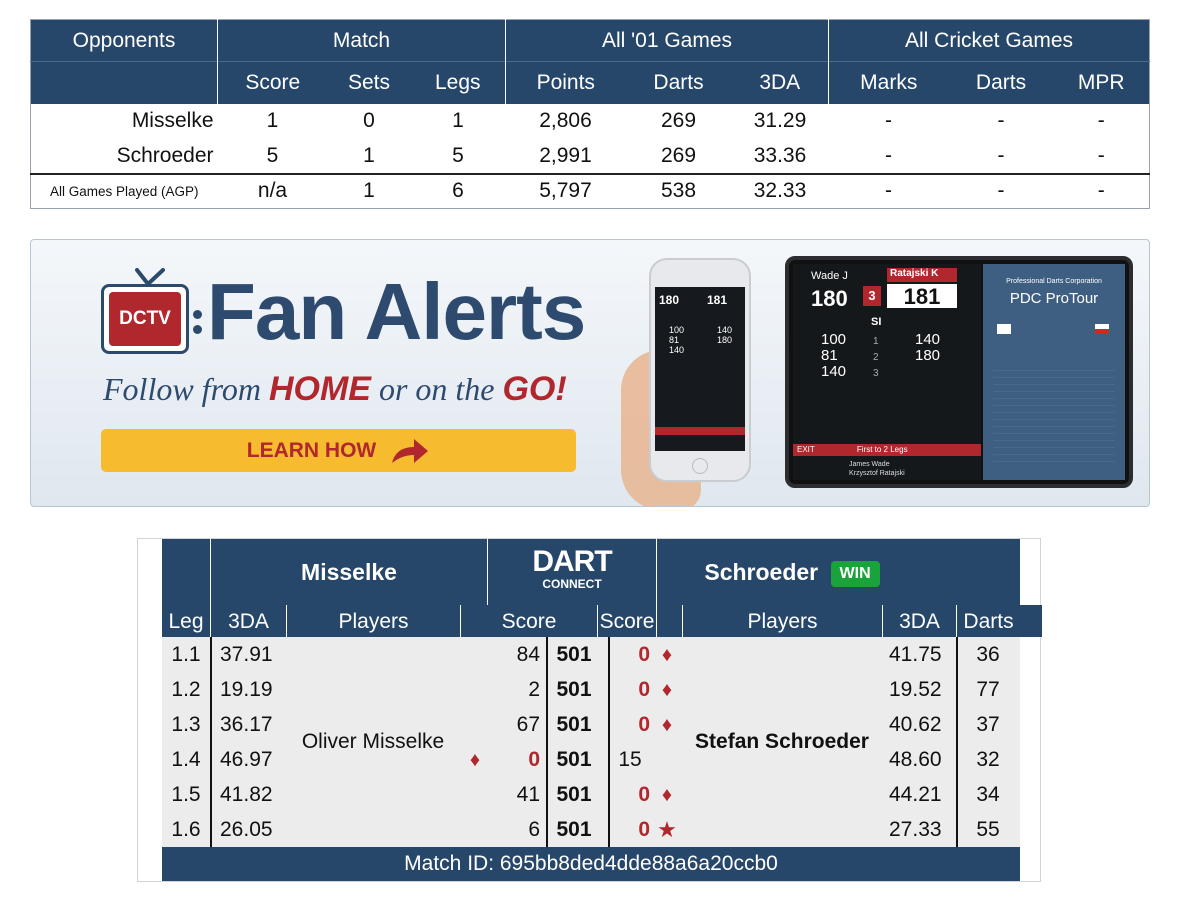 The width and height of the screenshot is (1179, 918). Describe the element at coordinates (678, 120) in the screenshot. I see `darts-cell: 269` at that location.